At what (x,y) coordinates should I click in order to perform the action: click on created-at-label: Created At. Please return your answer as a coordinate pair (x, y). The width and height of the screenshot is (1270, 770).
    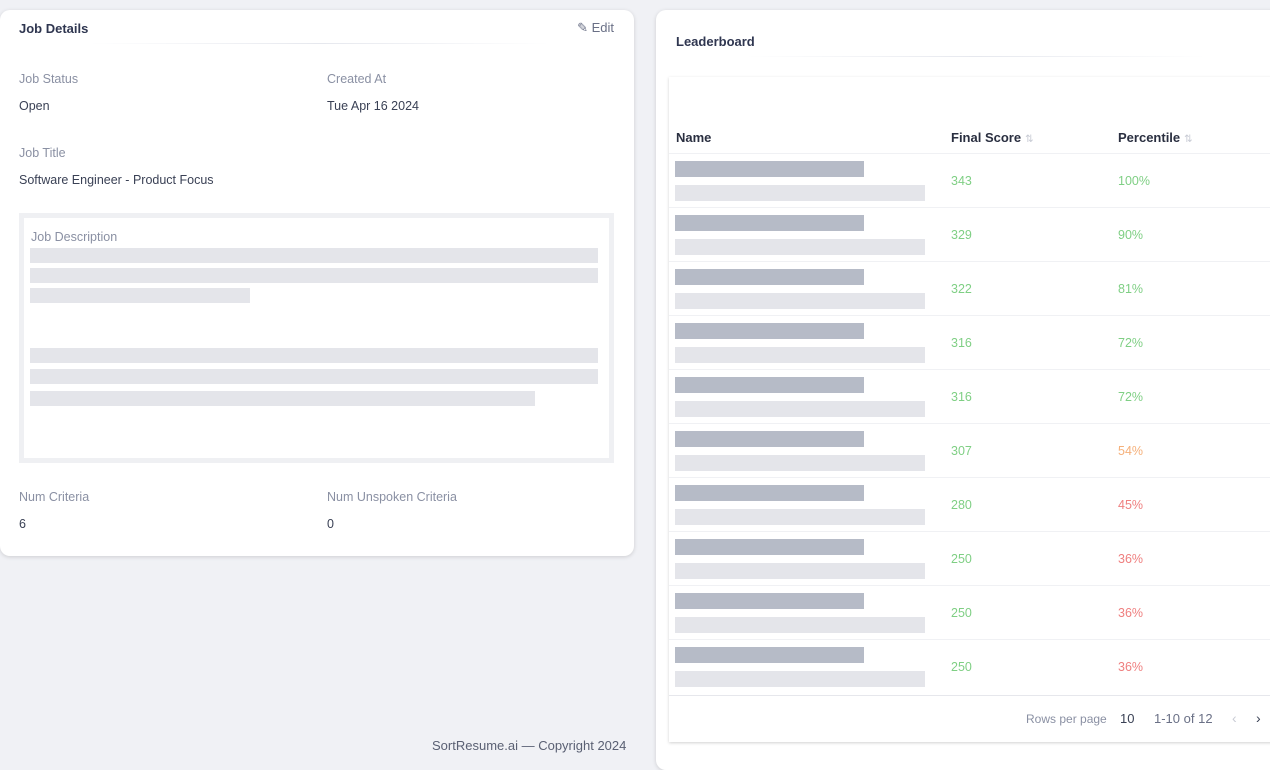
    Looking at the image, I should click on (357, 79).